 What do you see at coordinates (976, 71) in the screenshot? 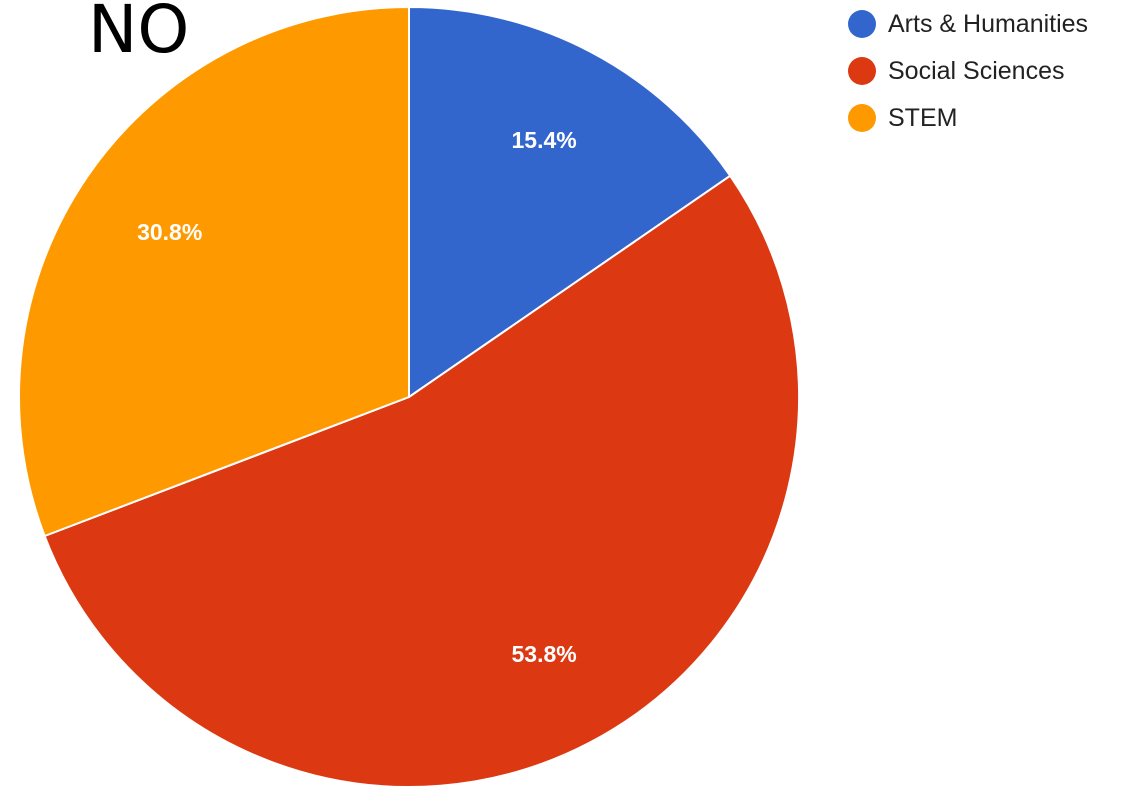
I see `legend-label-1: Social Sciences` at bounding box center [976, 71].